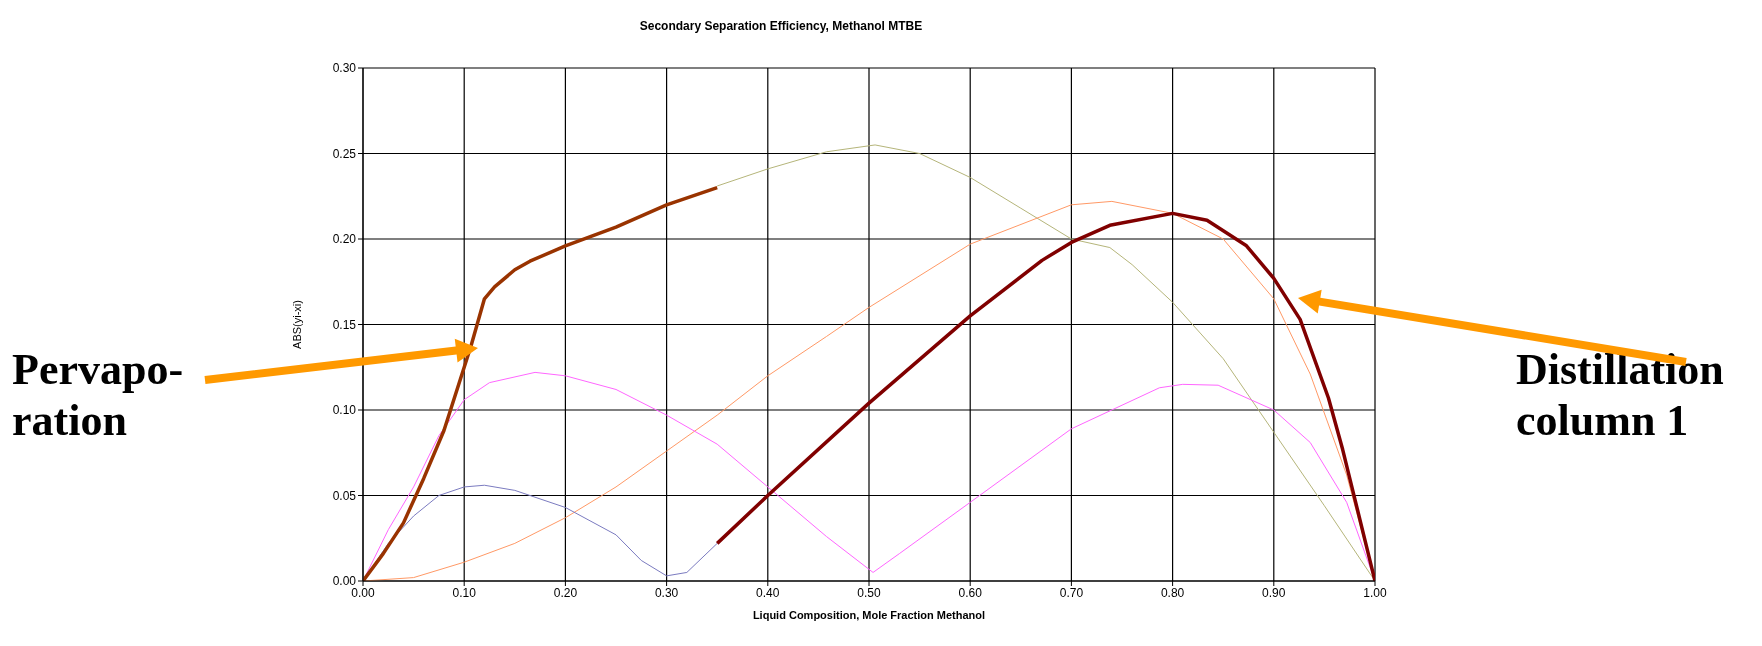 The width and height of the screenshot is (1762, 646). I want to click on y-tick-label: 0.15, so click(344, 324).